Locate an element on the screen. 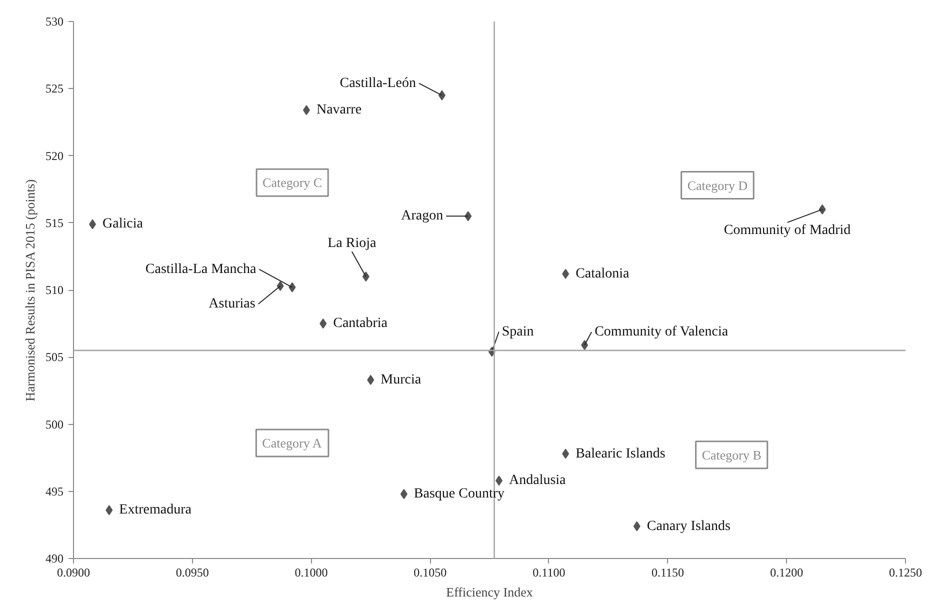 The image size is (934, 613). y-tick-label: 525 is located at coordinates (55, 89).